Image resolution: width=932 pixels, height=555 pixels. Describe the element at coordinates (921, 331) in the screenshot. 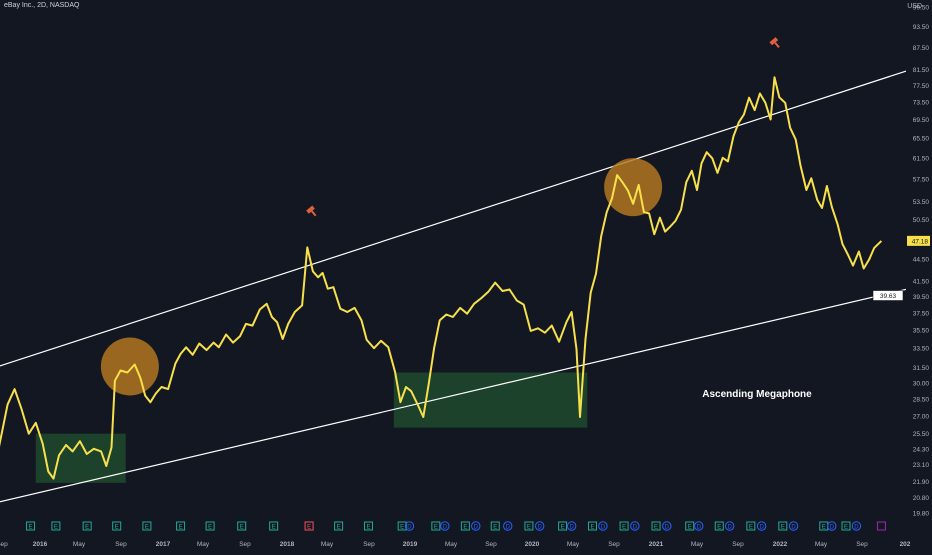

I see `y-tick-label: 35.50` at that location.